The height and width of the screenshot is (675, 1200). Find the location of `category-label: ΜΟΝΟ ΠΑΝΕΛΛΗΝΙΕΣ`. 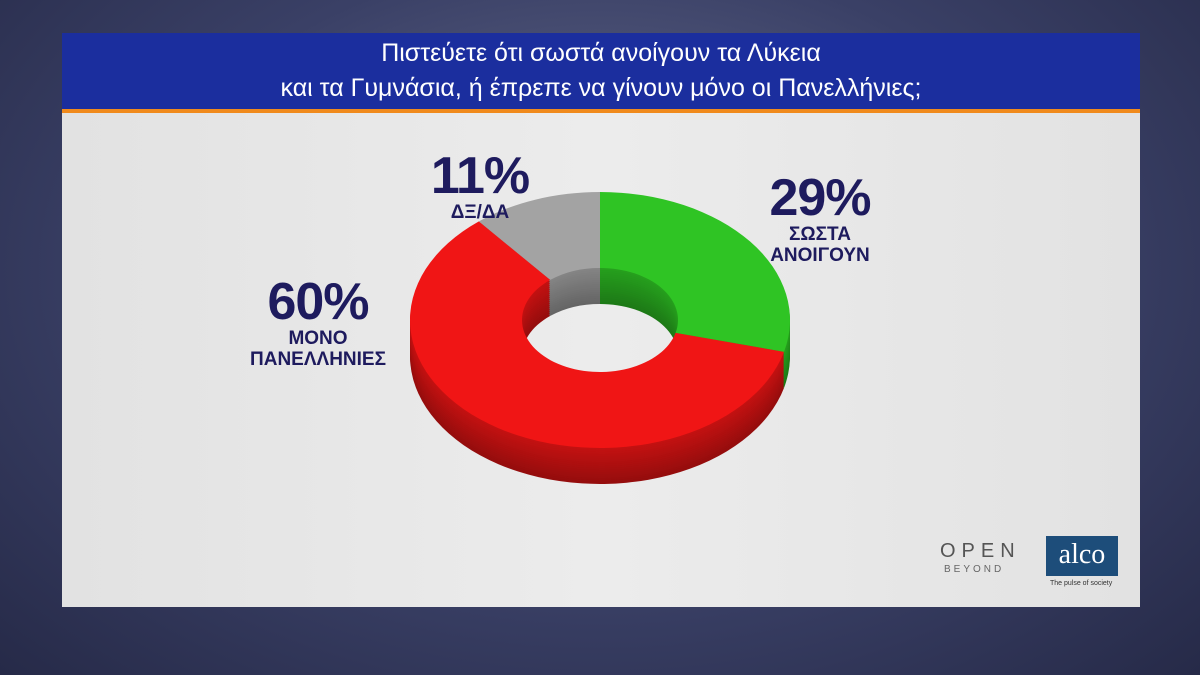

category-label: ΜΟΝΟ ΠΑΝΕΛΛΗΝΙΕΣ is located at coordinates (318, 349).